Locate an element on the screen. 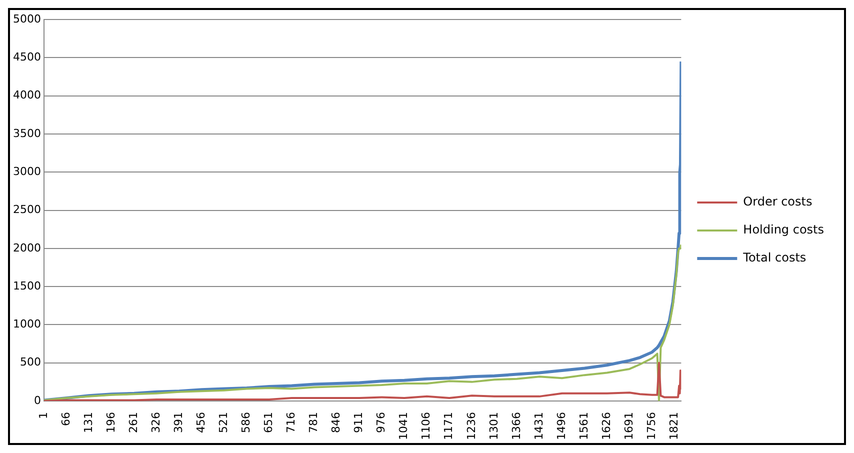  x-tick-label: 521 is located at coordinates (223, 423).